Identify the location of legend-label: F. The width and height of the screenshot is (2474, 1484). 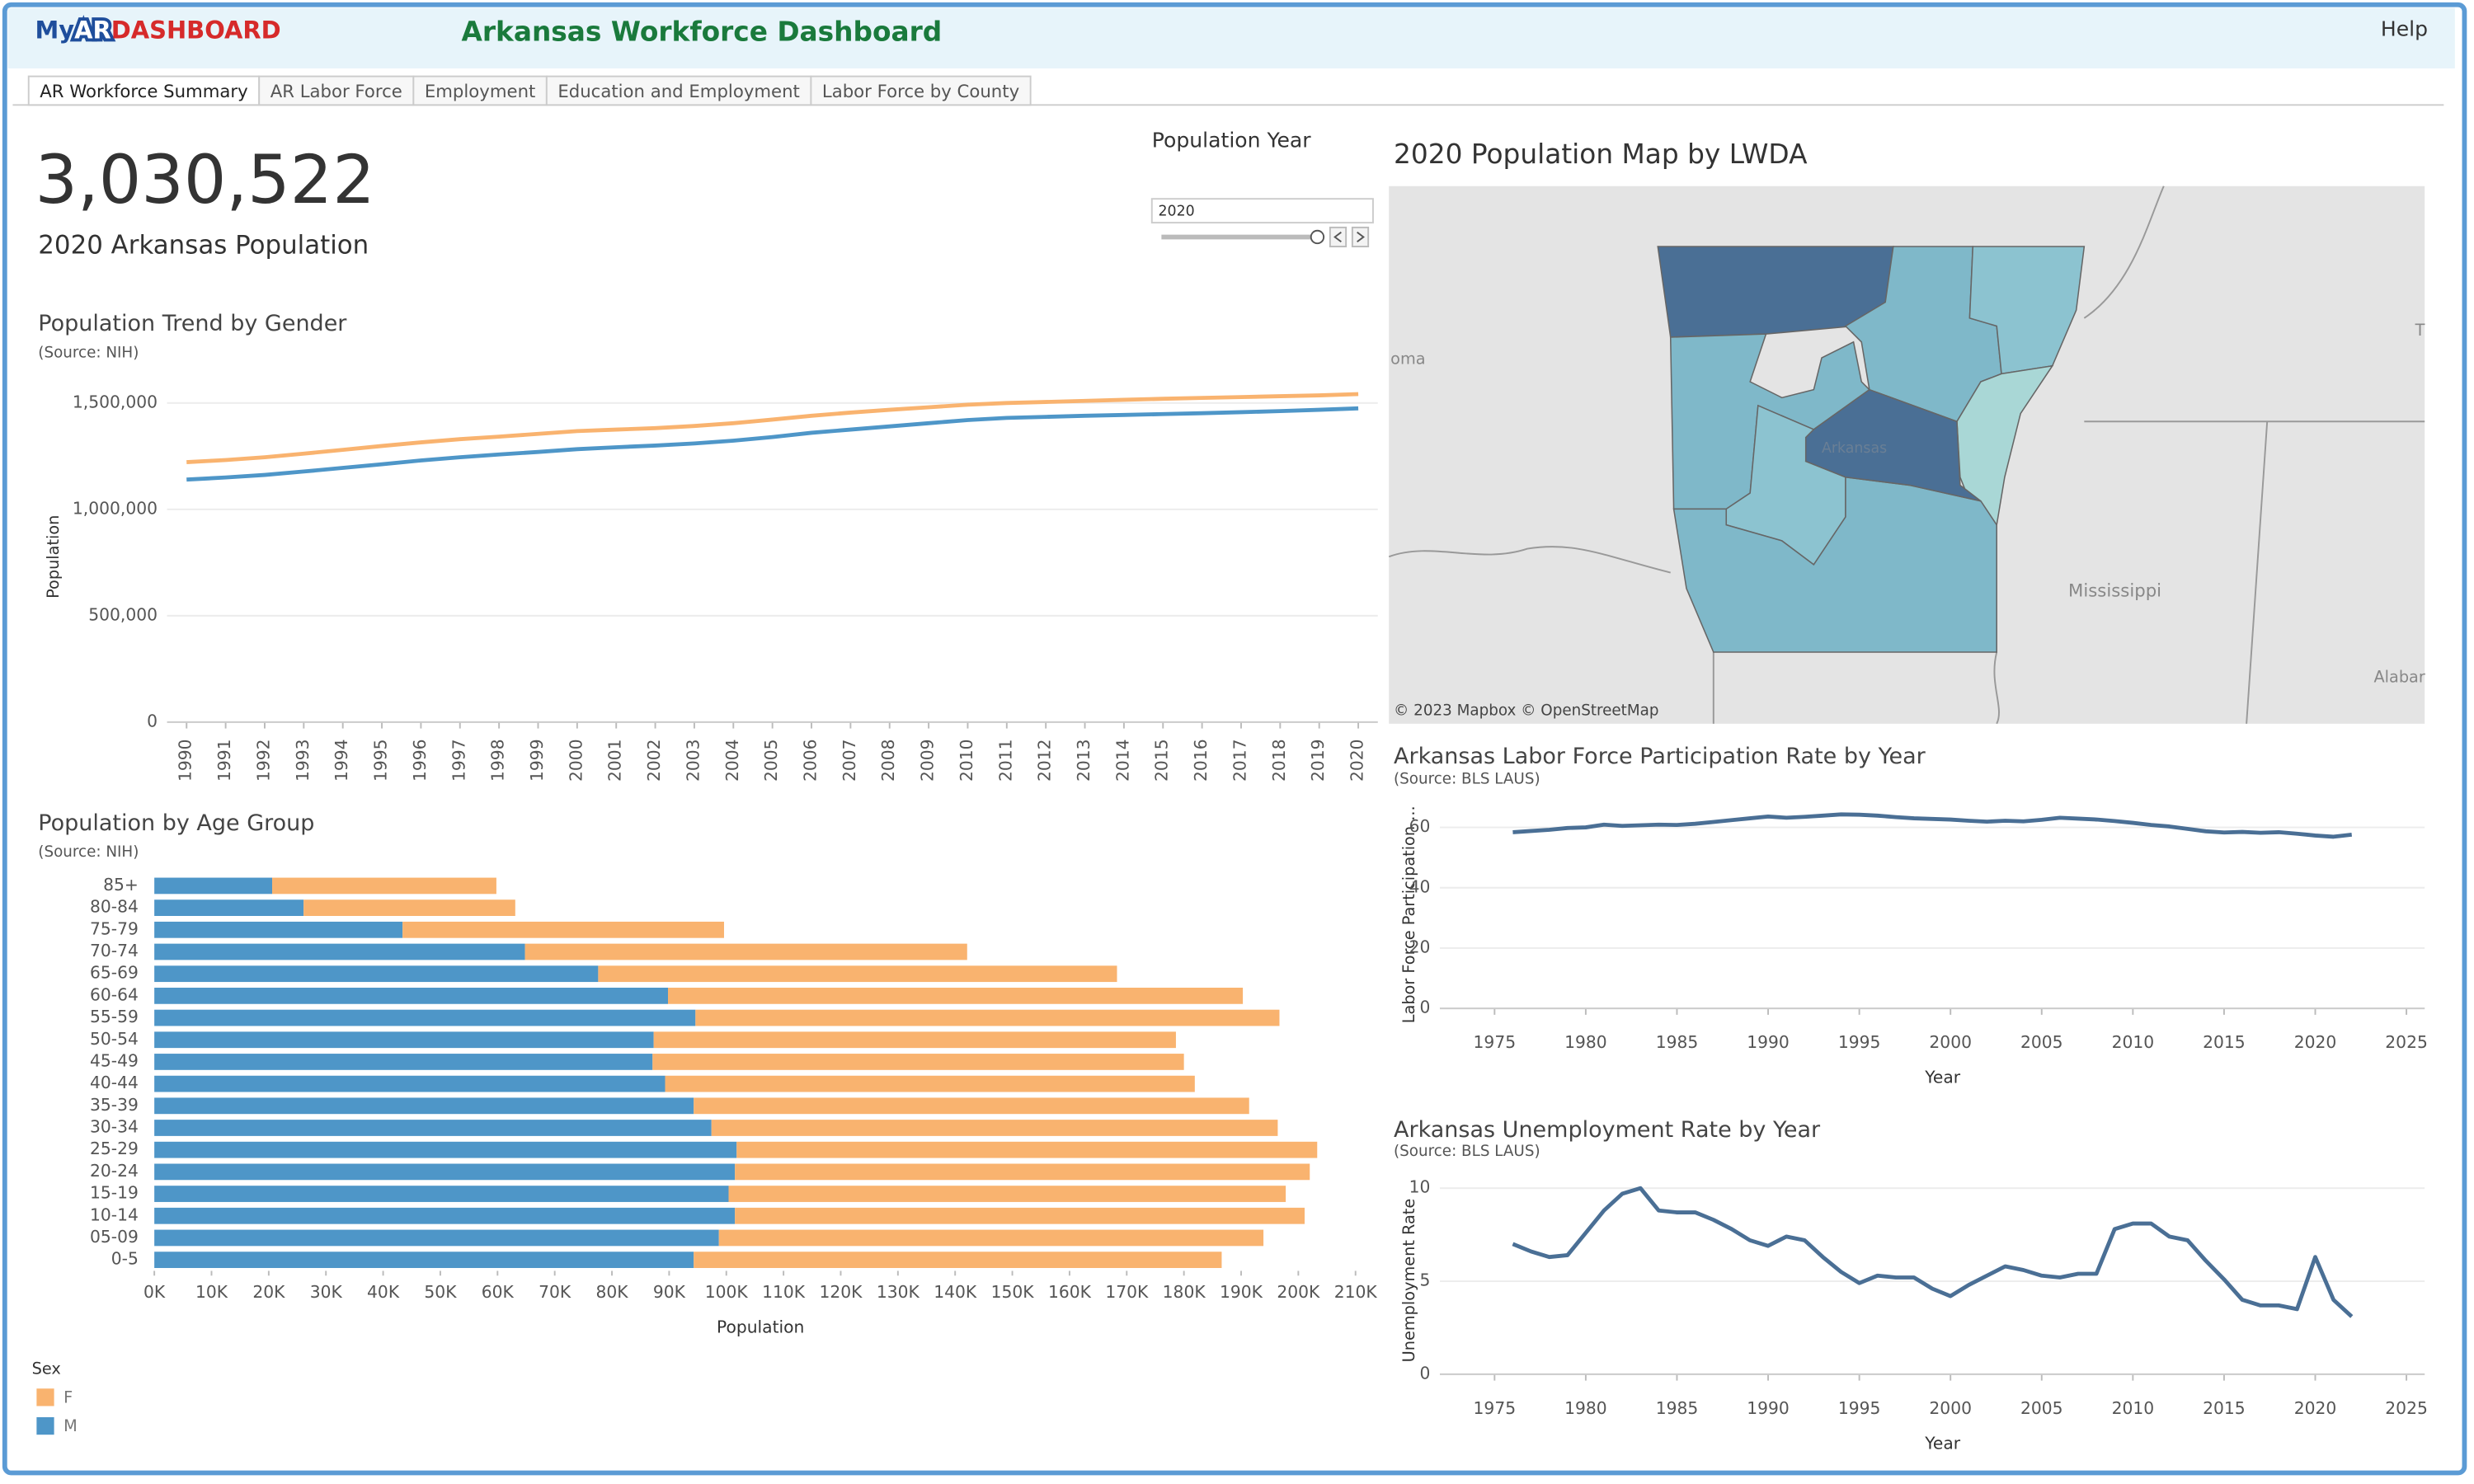
(68, 1397).